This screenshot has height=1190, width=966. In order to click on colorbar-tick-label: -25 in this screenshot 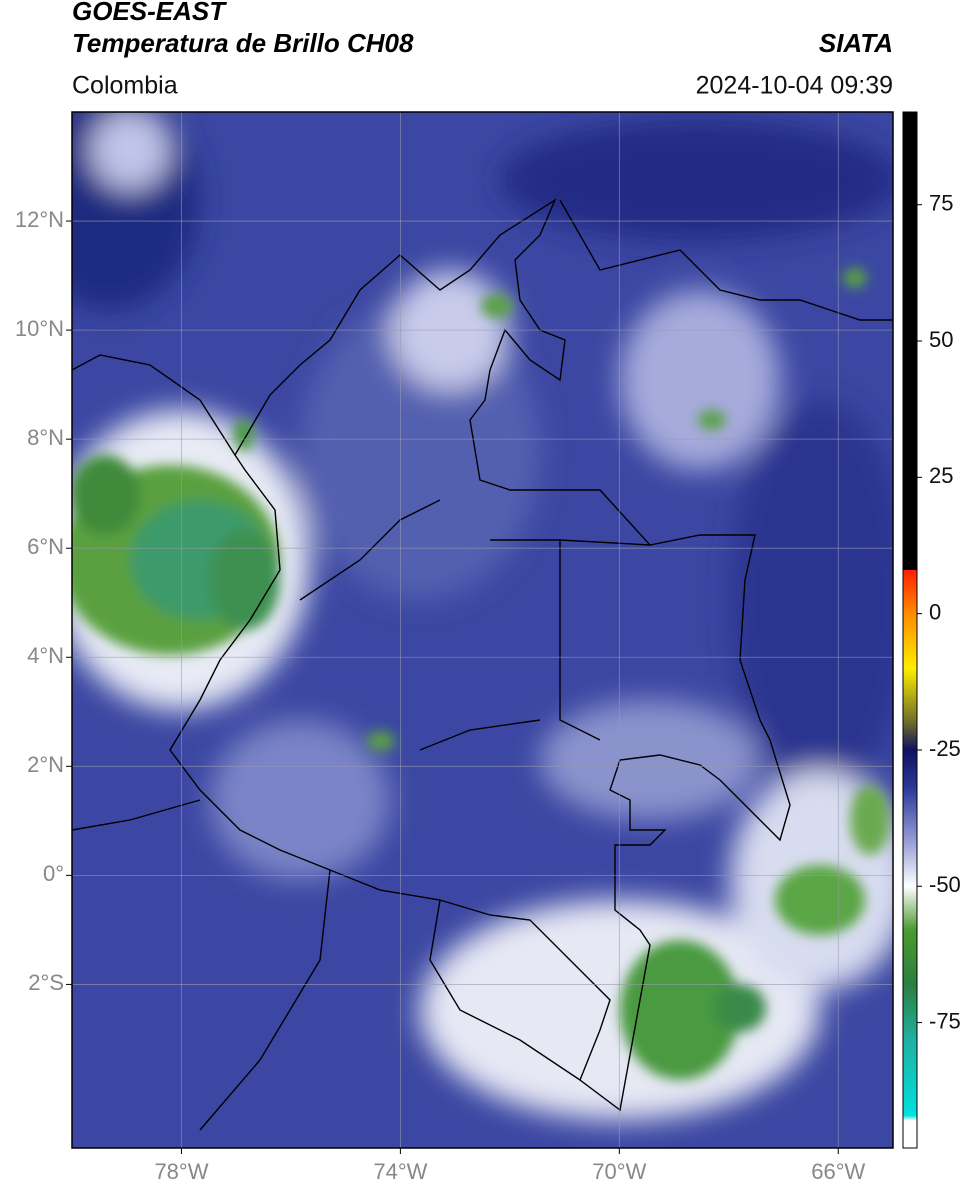, I will do `click(945, 748)`.